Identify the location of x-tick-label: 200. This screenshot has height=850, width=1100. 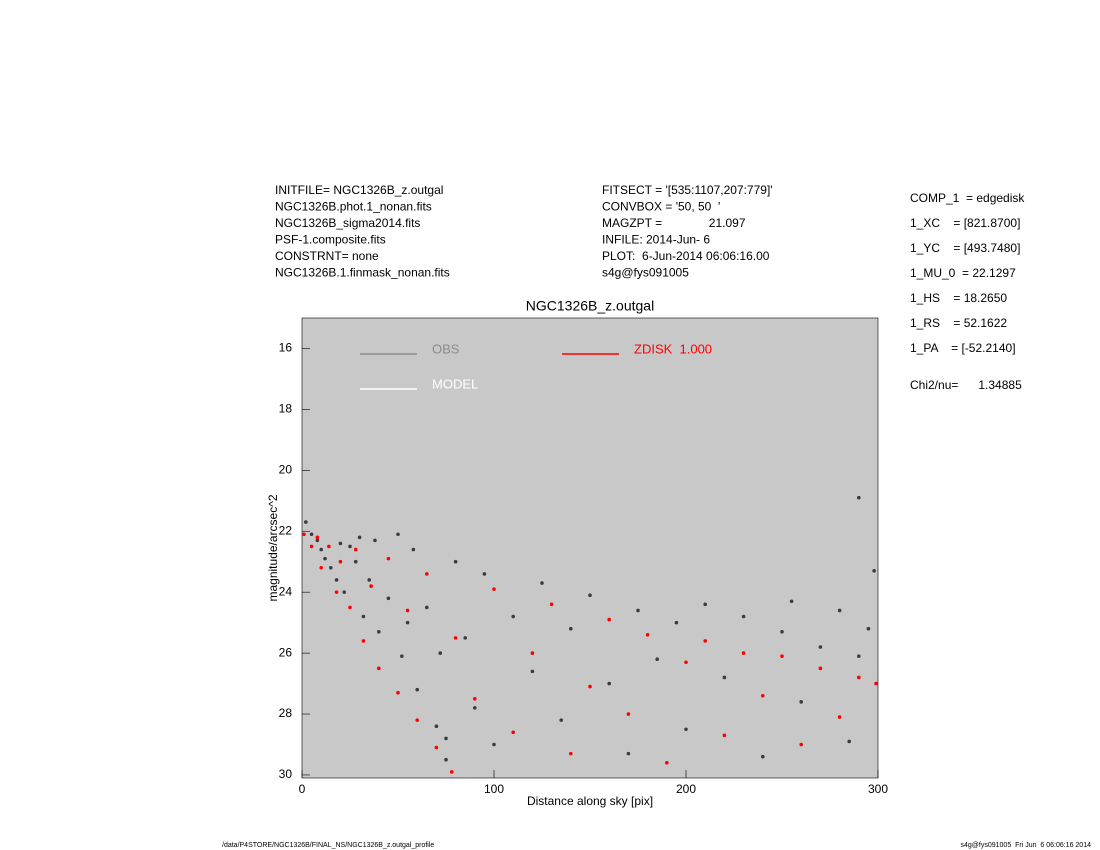
(686, 789).